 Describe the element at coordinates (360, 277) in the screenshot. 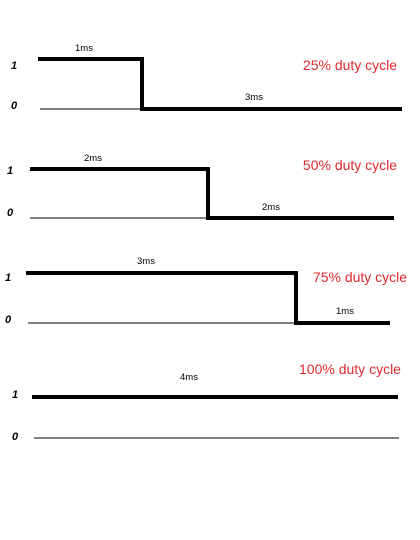

I see `duty-cycle-caption: 75% duty cycle` at that location.